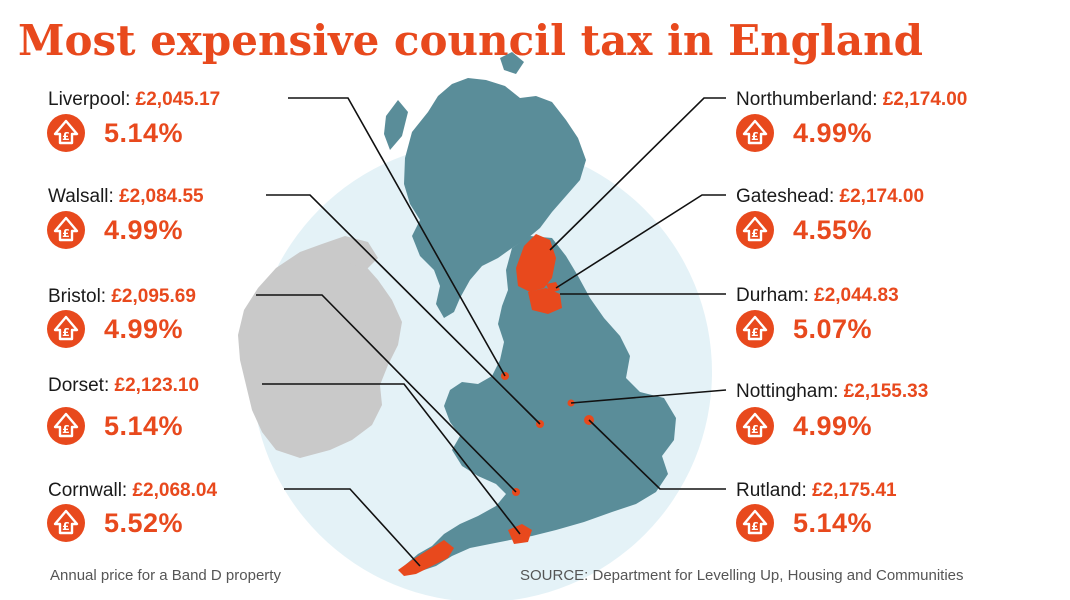  I want to click on label-dorset: Dorset: £2,123.10, so click(123, 386).